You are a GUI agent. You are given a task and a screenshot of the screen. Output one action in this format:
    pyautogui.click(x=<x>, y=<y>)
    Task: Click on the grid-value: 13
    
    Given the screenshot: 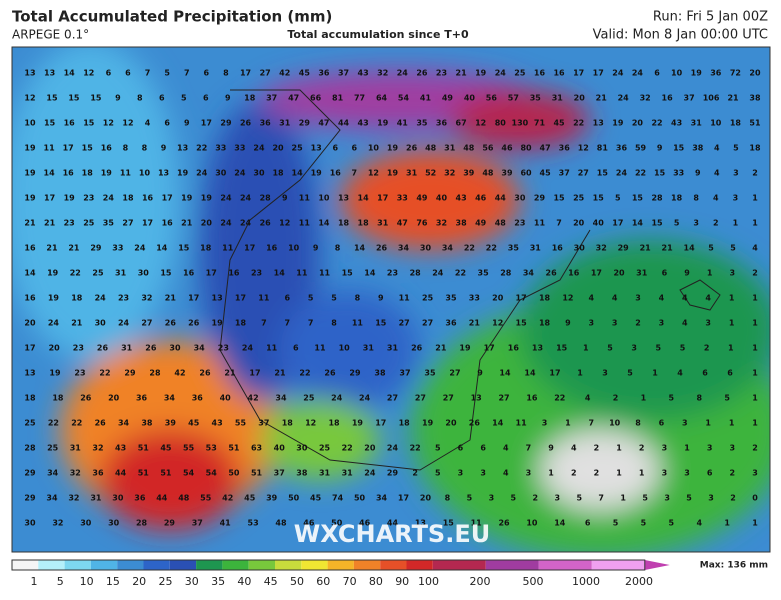 What is the action you would take?
    pyautogui.click(x=476, y=398)
    